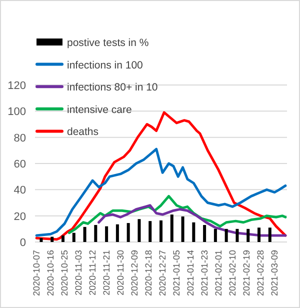 This screenshot has width=300, height=308. Describe the element at coordinates (17, 112) in the screenshot. I see `y-tick-label: 100` at that location.